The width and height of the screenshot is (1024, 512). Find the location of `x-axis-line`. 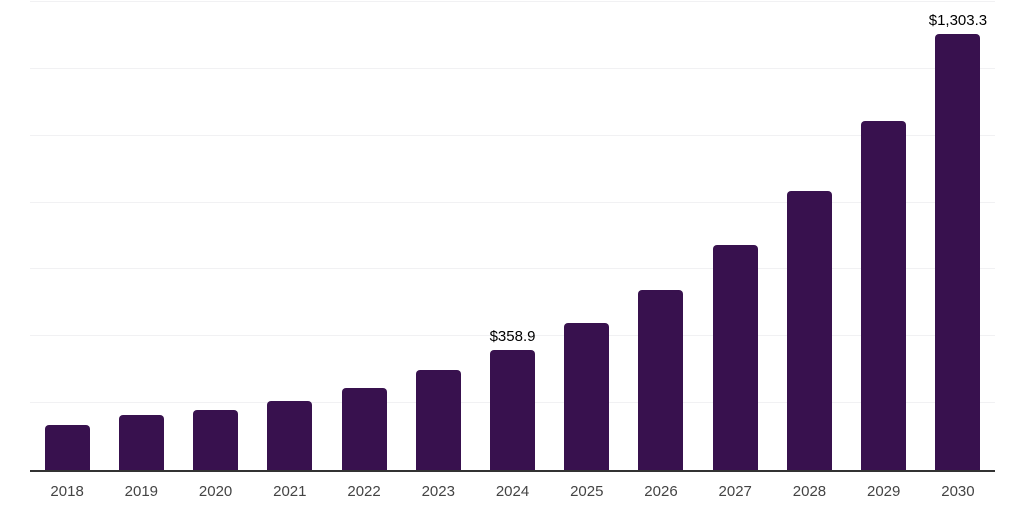

x-axis-line is located at coordinates (512, 471).